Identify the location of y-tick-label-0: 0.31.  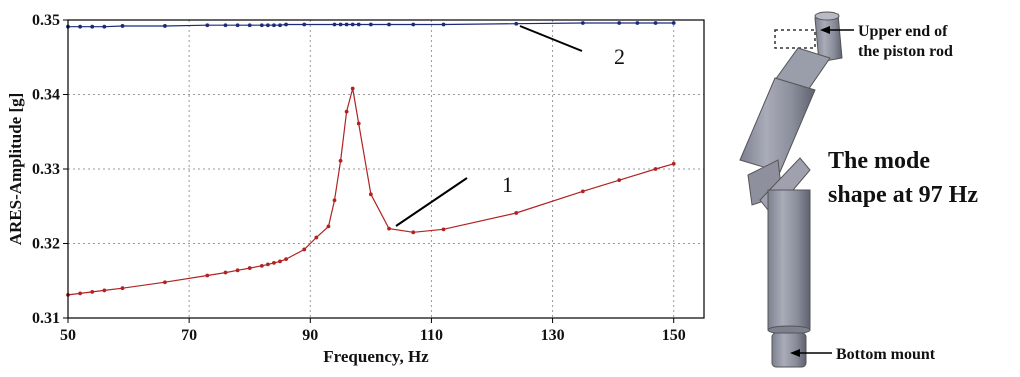
(46, 318).